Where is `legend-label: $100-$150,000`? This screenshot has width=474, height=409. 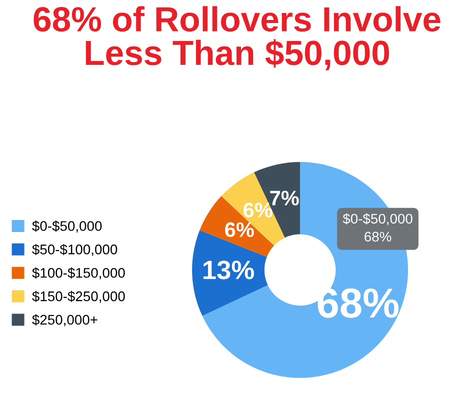
legend-label: $100-$150,000 is located at coordinates (78, 273).